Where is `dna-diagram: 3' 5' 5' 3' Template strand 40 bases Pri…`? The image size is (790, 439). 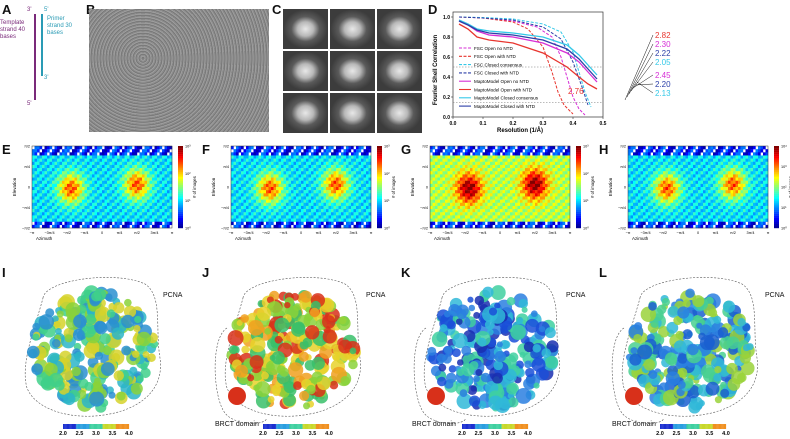
dna-diagram: 3' 5' 5' 3' Template strand 40 bases Pri… is located at coordinates (40, 55).